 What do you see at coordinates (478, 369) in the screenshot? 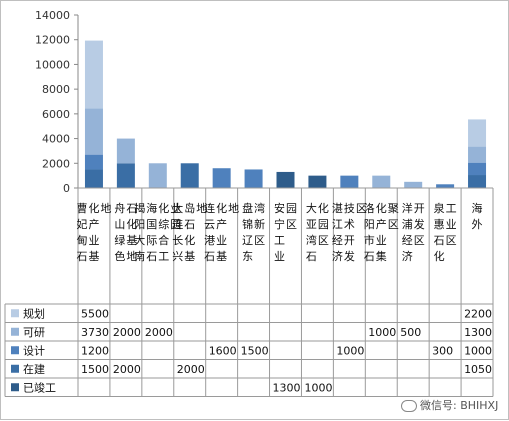
I see `table-cell-value: 1050` at bounding box center [478, 369].